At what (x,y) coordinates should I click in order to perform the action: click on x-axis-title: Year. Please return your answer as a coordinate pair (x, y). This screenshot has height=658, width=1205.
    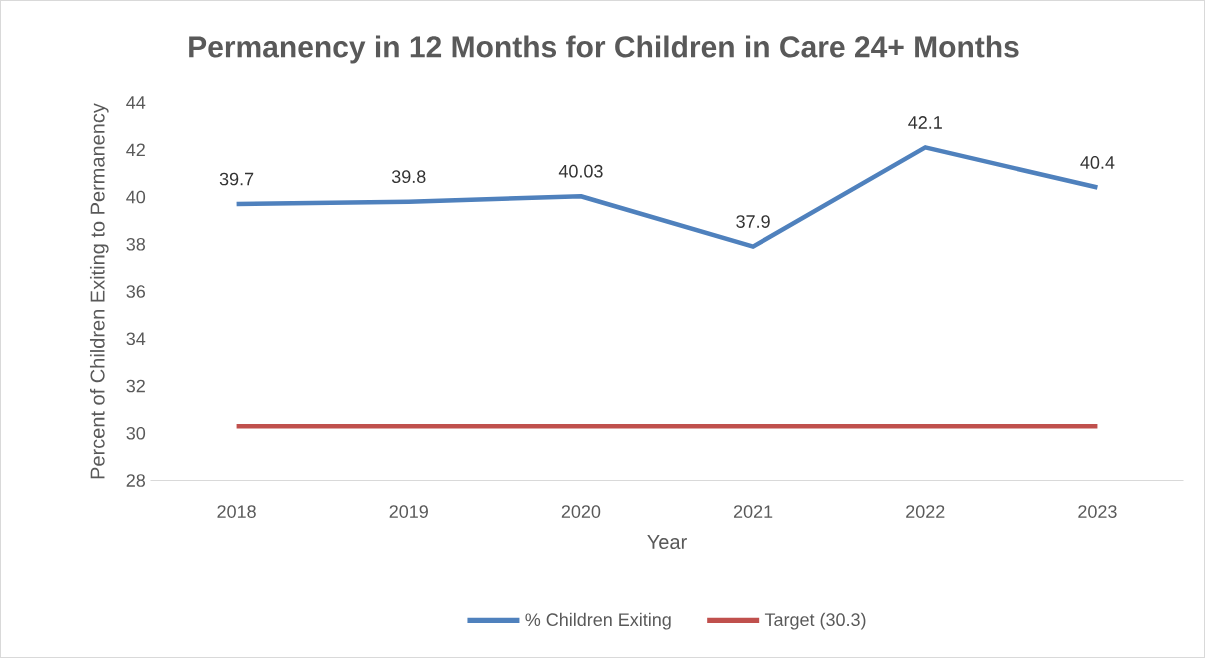
    Looking at the image, I should click on (667, 542).